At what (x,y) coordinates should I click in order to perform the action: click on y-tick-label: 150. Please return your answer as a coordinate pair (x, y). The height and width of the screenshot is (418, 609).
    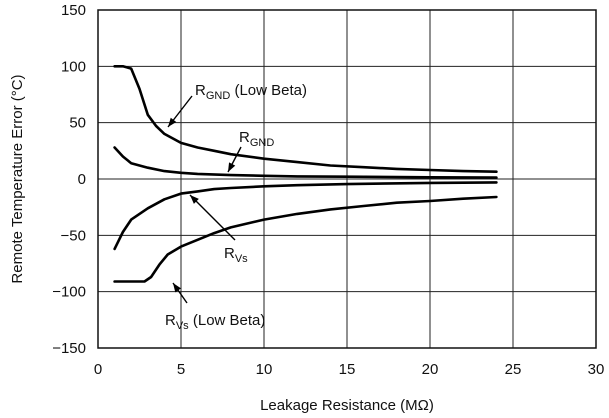
    Looking at the image, I should click on (73, 10).